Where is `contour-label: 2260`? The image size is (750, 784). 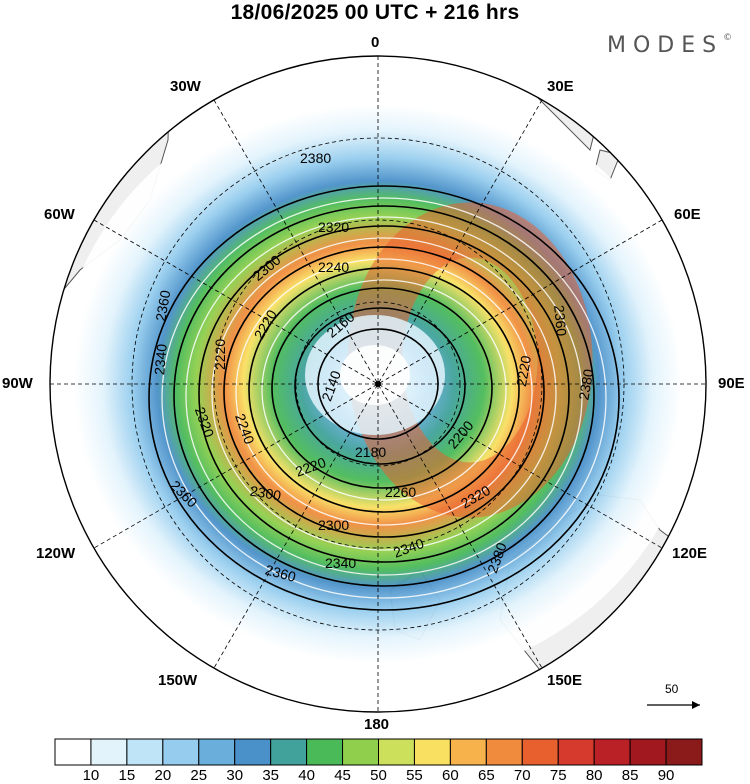 contour-label: 2260 is located at coordinates (400, 492).